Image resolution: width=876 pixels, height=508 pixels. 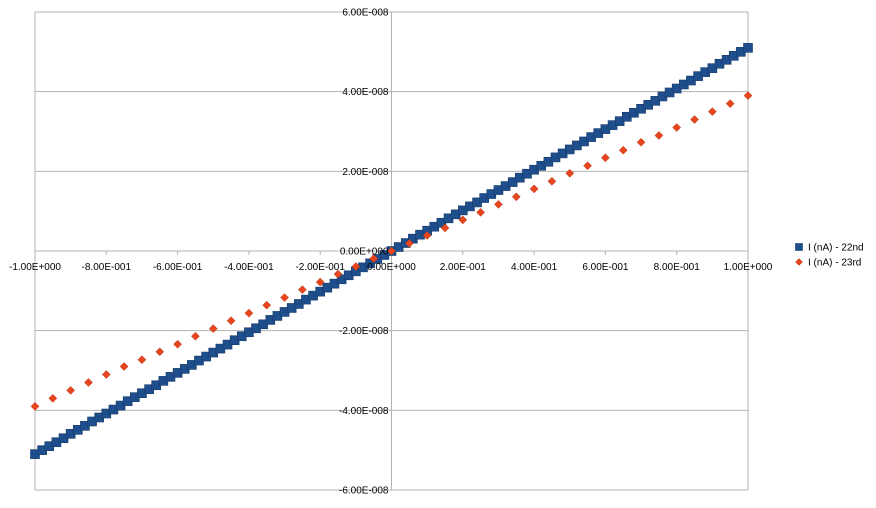 I want to click on y-tick-label-5: 4.00E-008, so click(x=365, y=92).